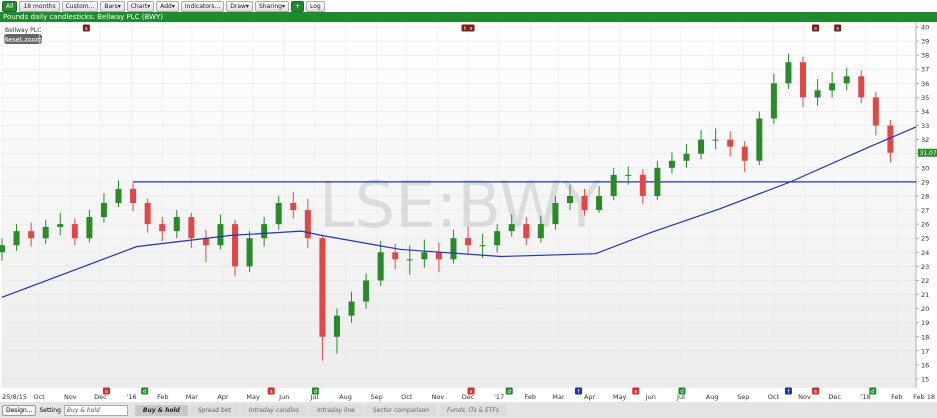 The image size is (937, 418). Describe the element at coordinates (473, 410) in the screenshot. I see `tab: Funds, ITs & ETFs` at that location.